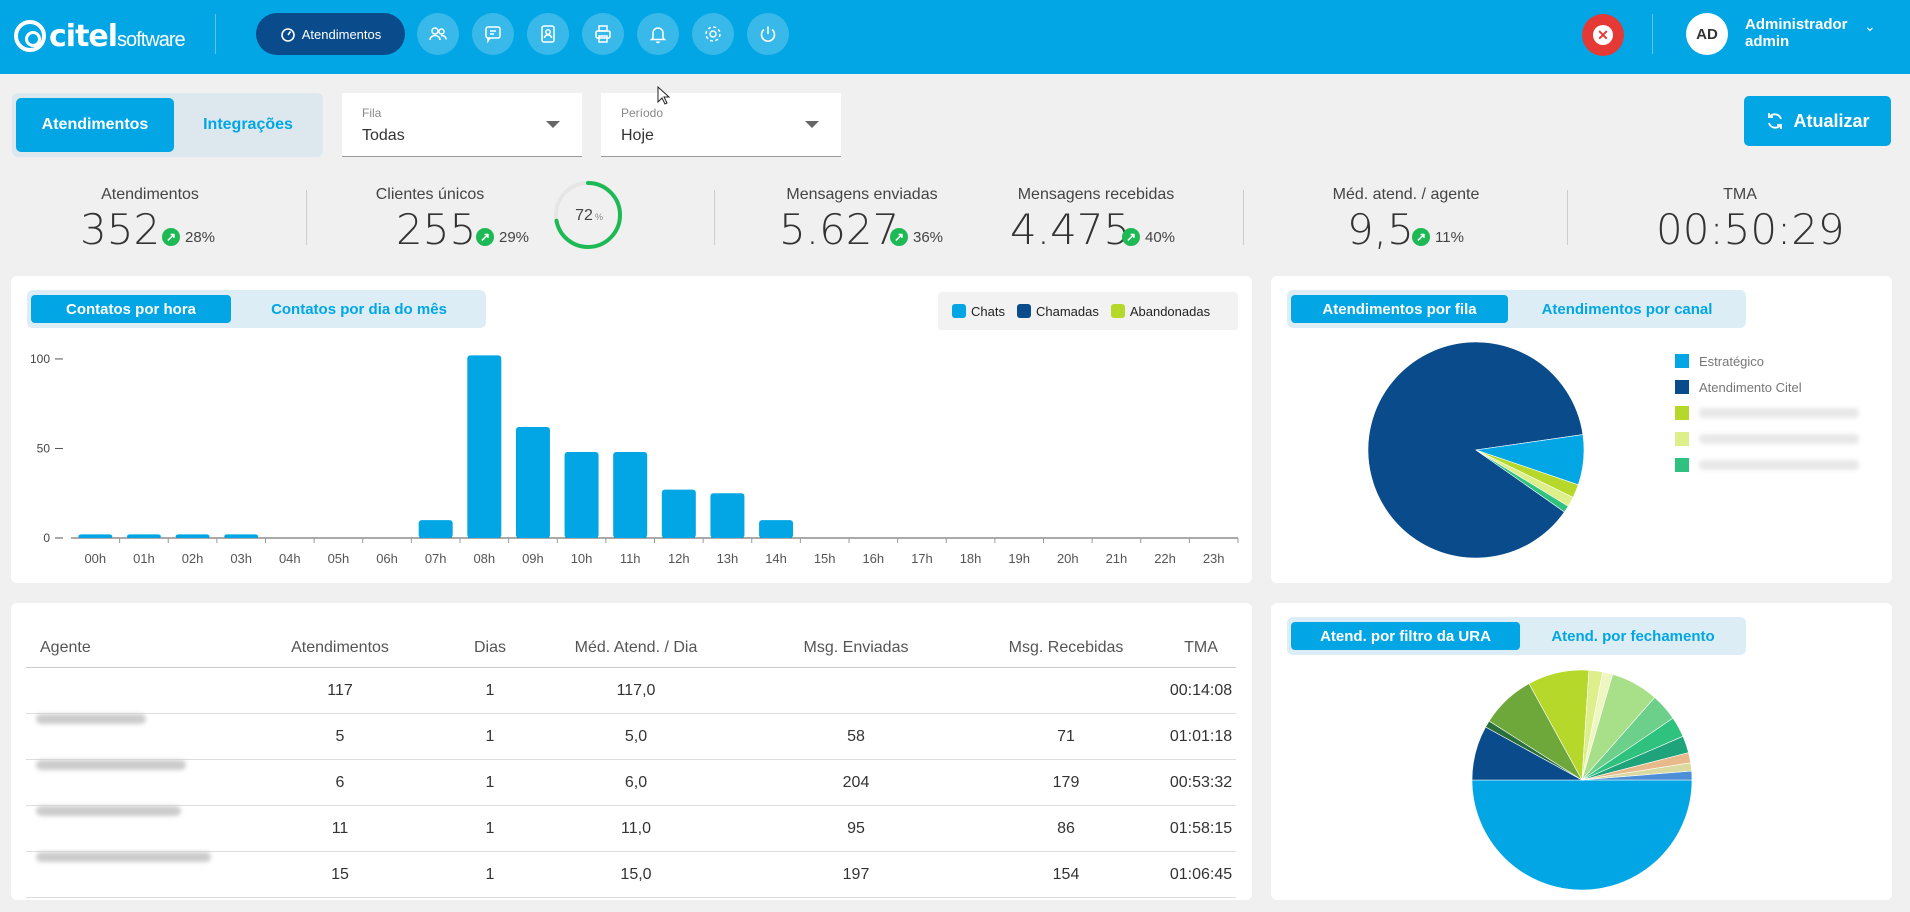  Describe the element at coordinates (1767, 387) in the screenshot. I see `legend-atendimento-citel: Atendimento Citel` at that location.